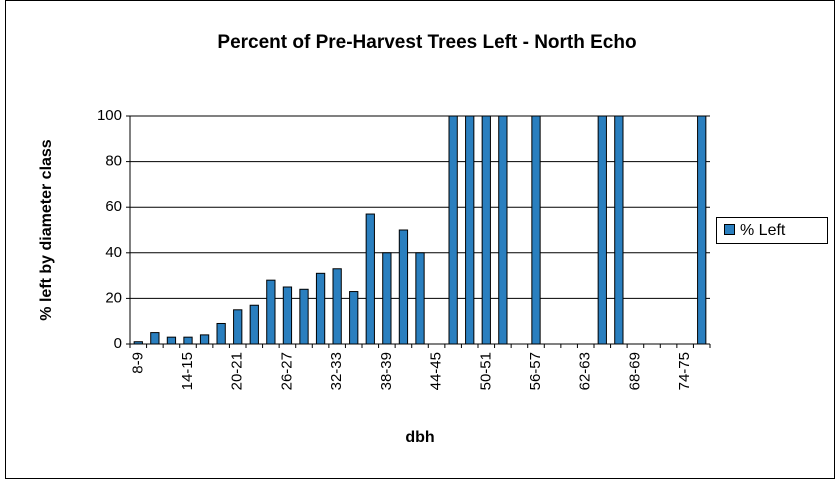 The image size is (835, 479). What do you see at coordinates (634, 371) in the screenshot?
I see `x-tick-label: 68-69` at bounding box center [634, 371].